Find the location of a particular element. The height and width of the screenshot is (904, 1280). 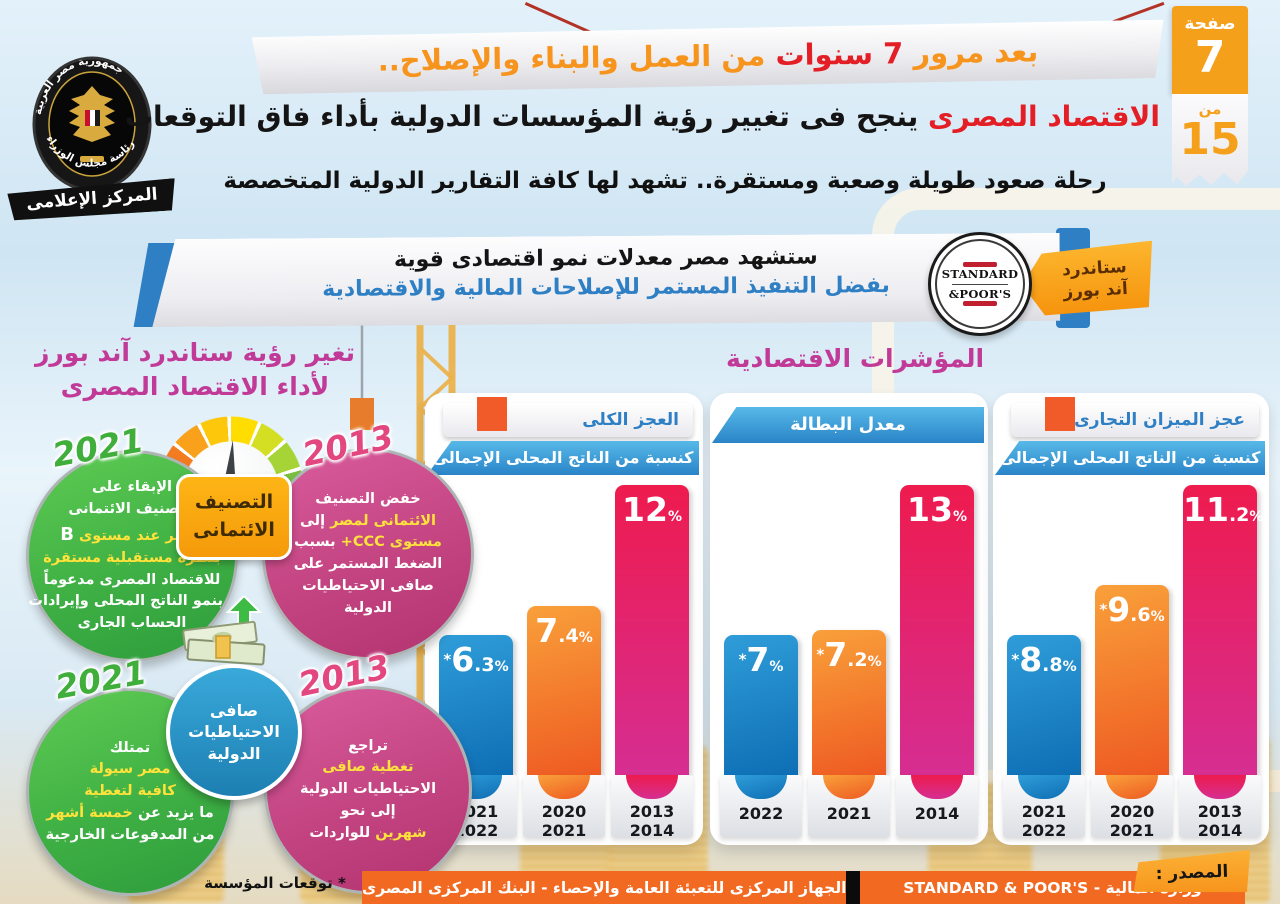

bar-value-label: 7.4% is located at coordinates (564, 631).